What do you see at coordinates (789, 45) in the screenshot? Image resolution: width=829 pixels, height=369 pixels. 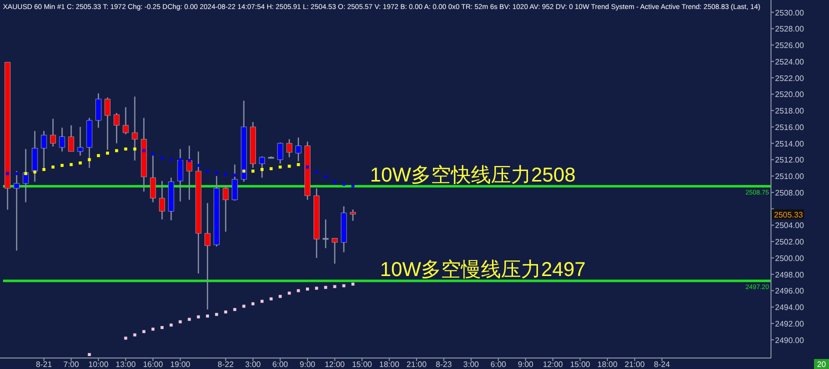 I see `y-tick-label: 2526.00` at bounding box center [789, 45].